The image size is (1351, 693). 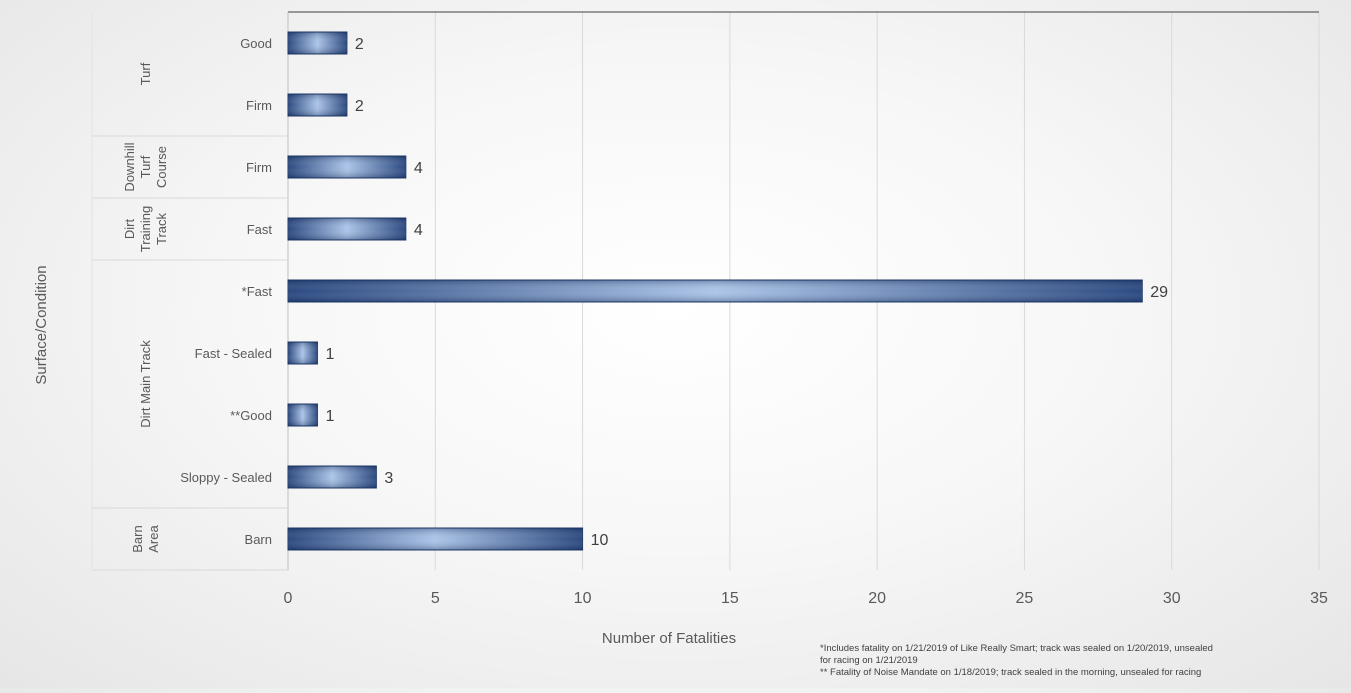 What do you see at coordinates (129, 229) in the screenshot?
I see `group-label-line: Dirt` at bounding box center [129, 229].